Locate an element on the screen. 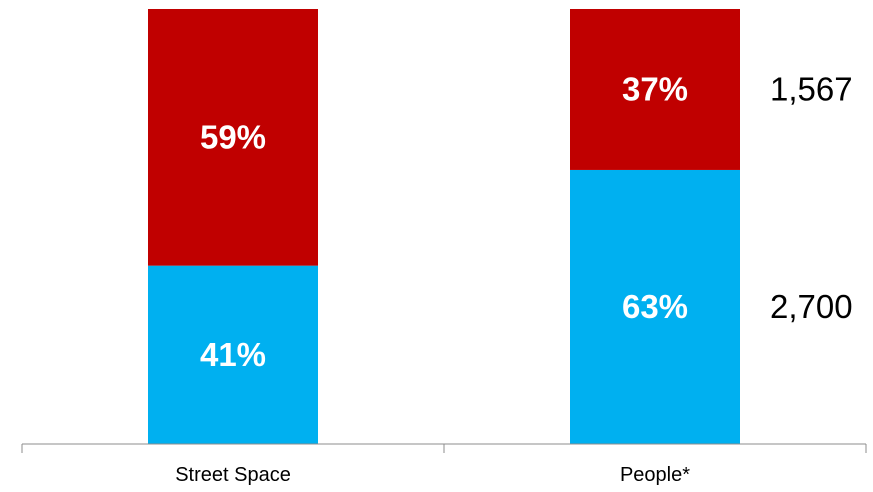 The width and height of the screenshot is (873, 492). data-label: 59% is located at coordinates (233, 136).